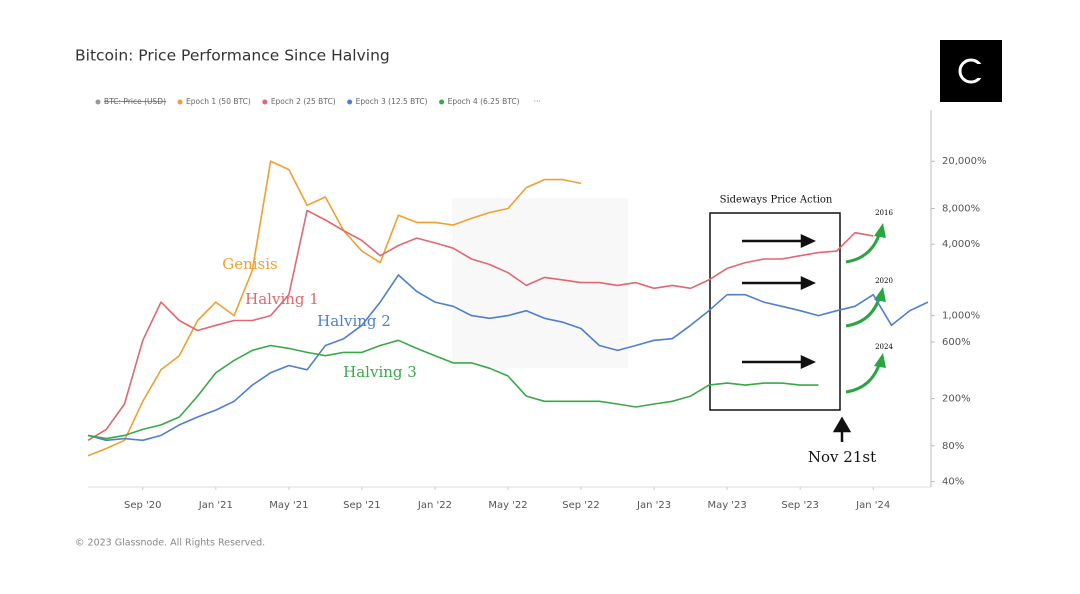  What do you see at coordinates (380, 372) in the screenshot?
I see `annotation: Halving 3` at bounding box center [380, 372].